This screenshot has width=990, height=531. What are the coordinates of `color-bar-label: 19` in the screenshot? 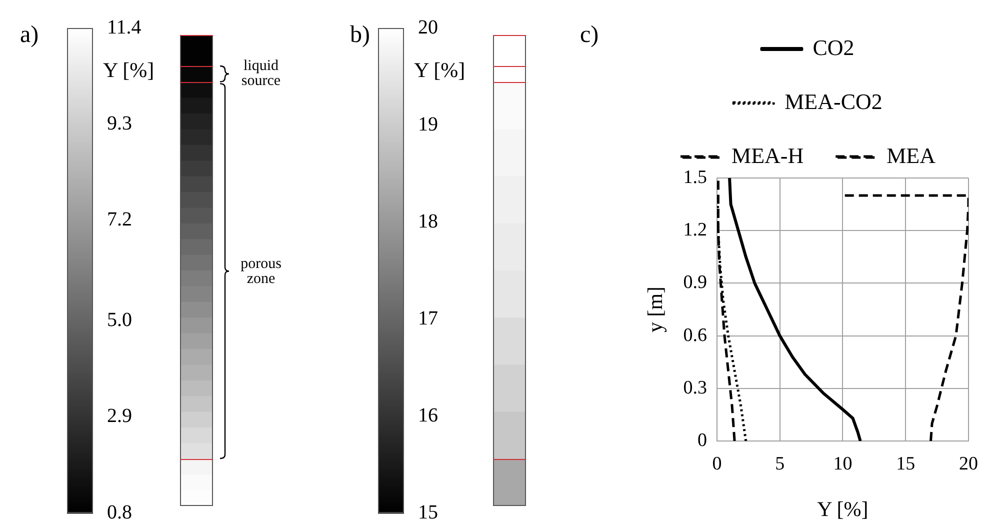 It's located at (428, 124).